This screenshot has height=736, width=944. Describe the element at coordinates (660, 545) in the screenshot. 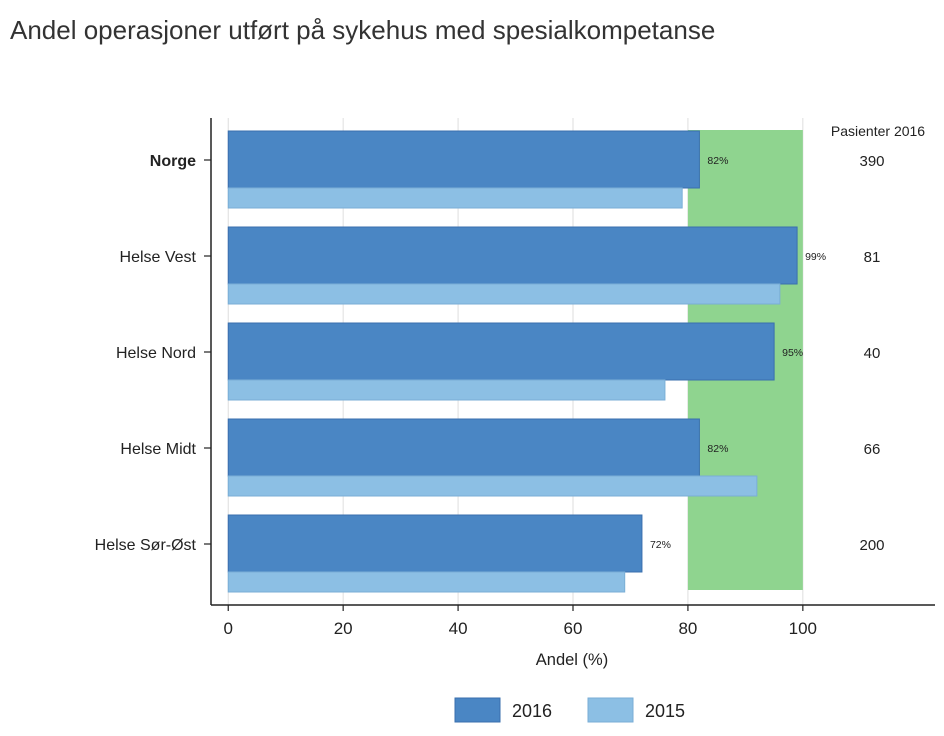

I see `data-label-helse-sor-ost: 72%` at that location.